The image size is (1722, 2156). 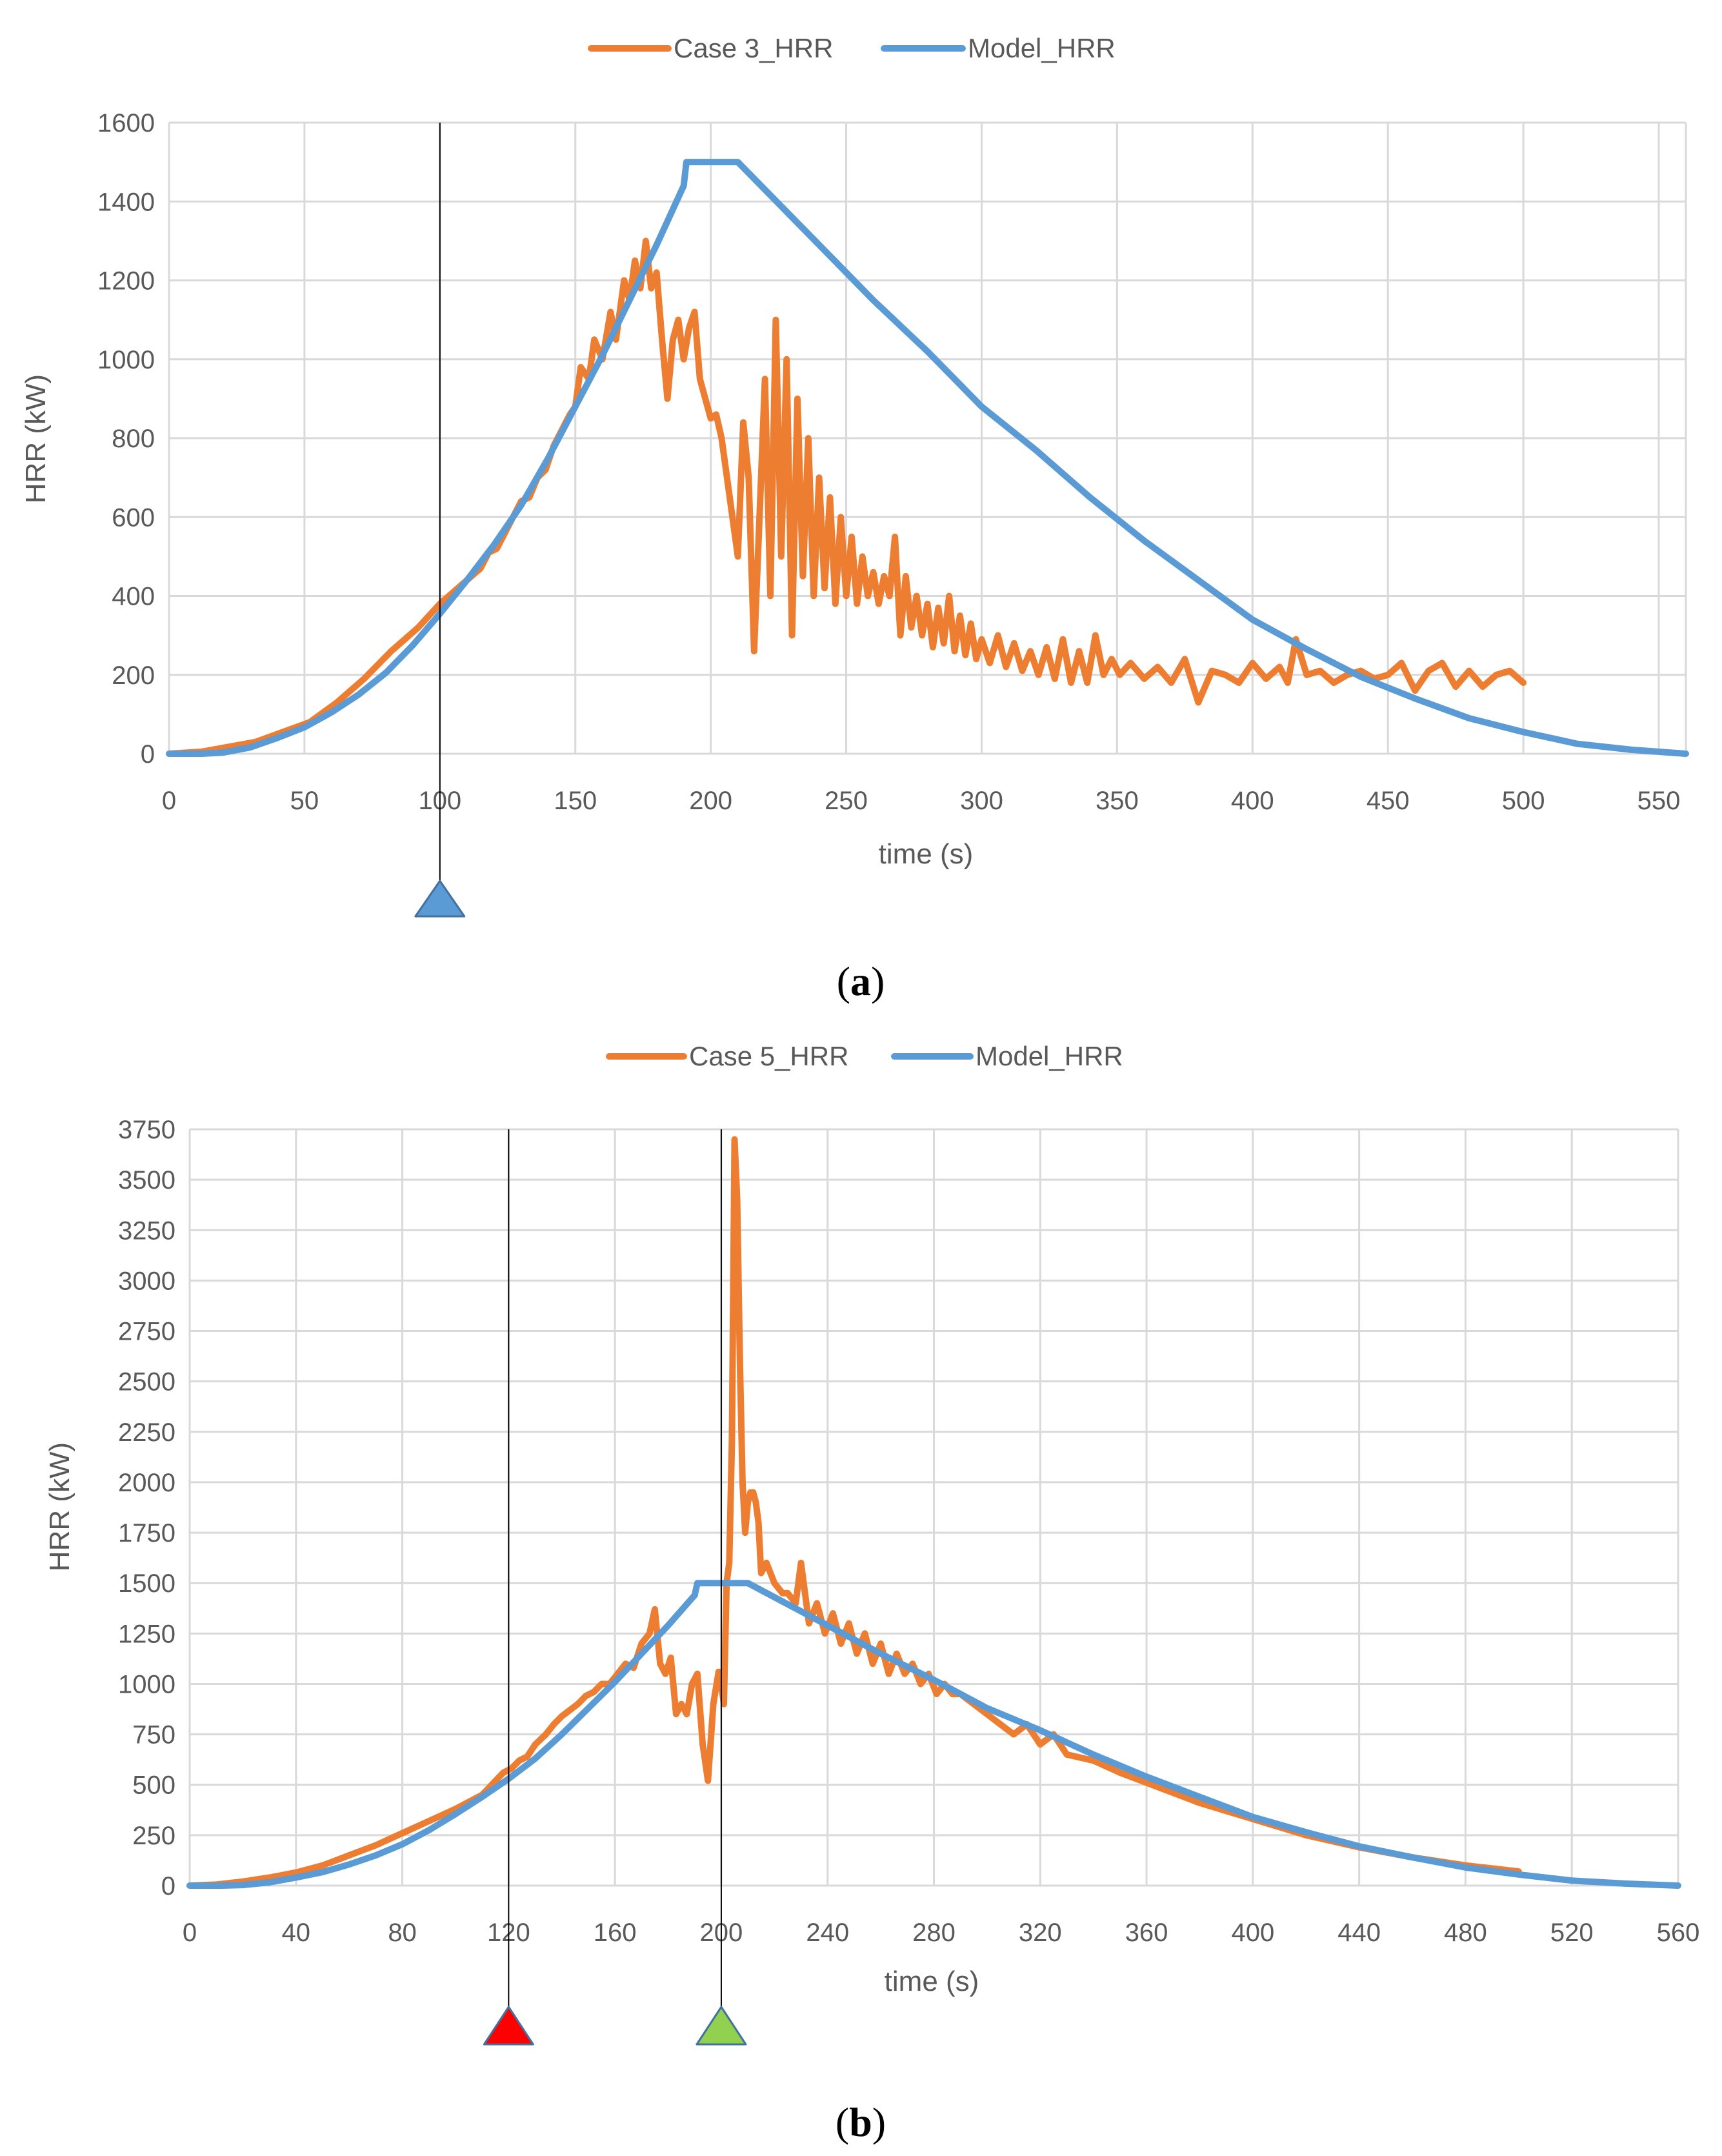 I want to click on x-tick-label: 200, so click(x=710, y=801).